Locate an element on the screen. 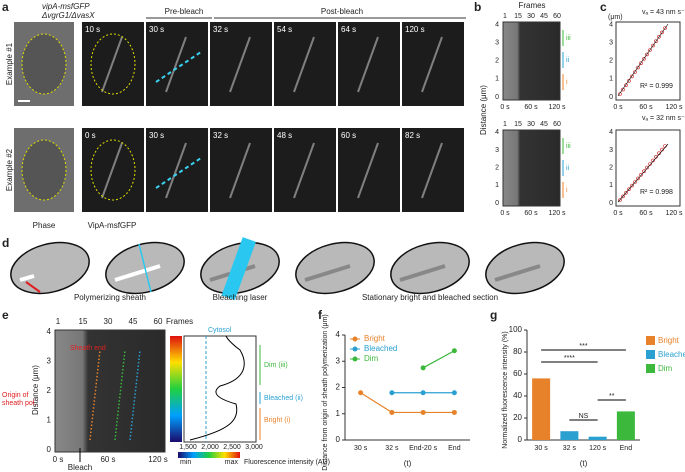 The height and width of the screenshot is (472, 685). y-tick-label: 20 is located at coordinates (517, 417).